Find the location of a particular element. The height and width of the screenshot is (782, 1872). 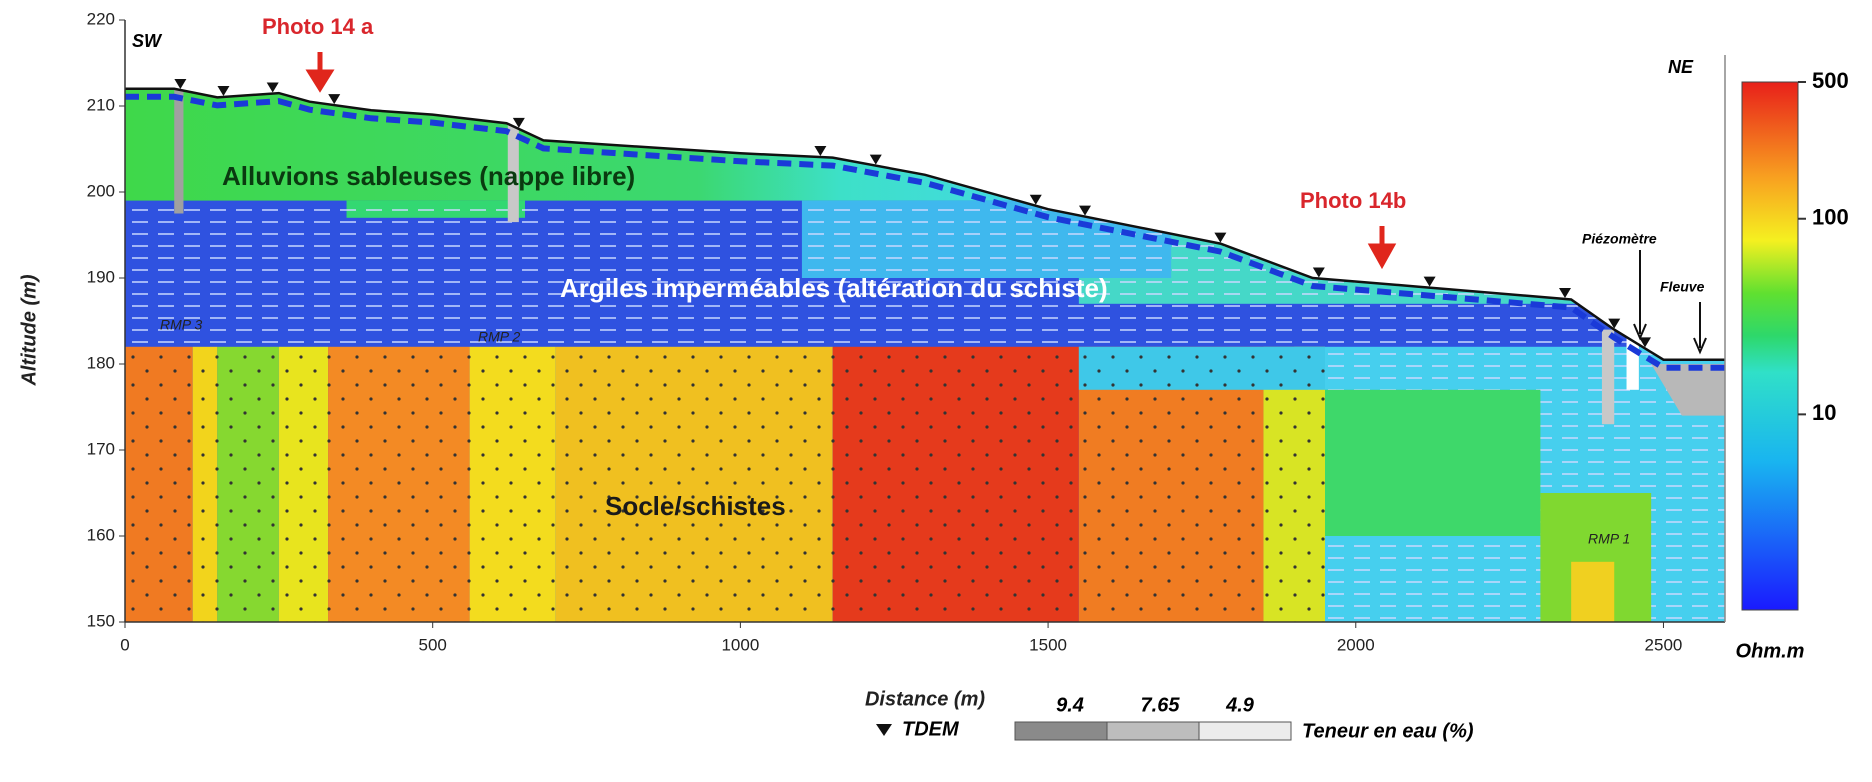

piezo-label: Piézomètre is located at coordinates (1619, 239).